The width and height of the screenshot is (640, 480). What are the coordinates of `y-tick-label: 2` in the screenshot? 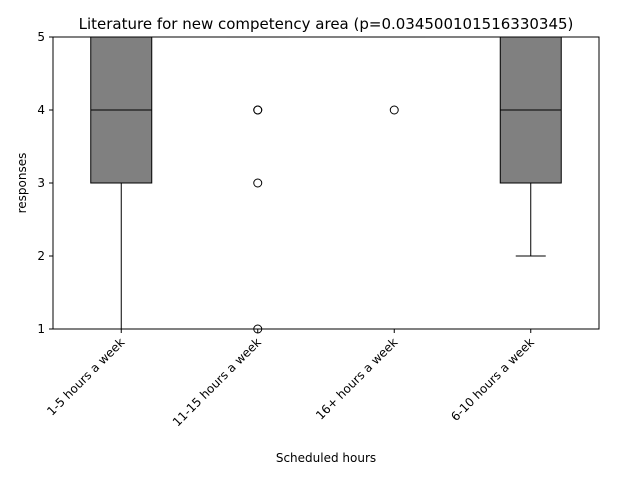 It's located at (41, 256).